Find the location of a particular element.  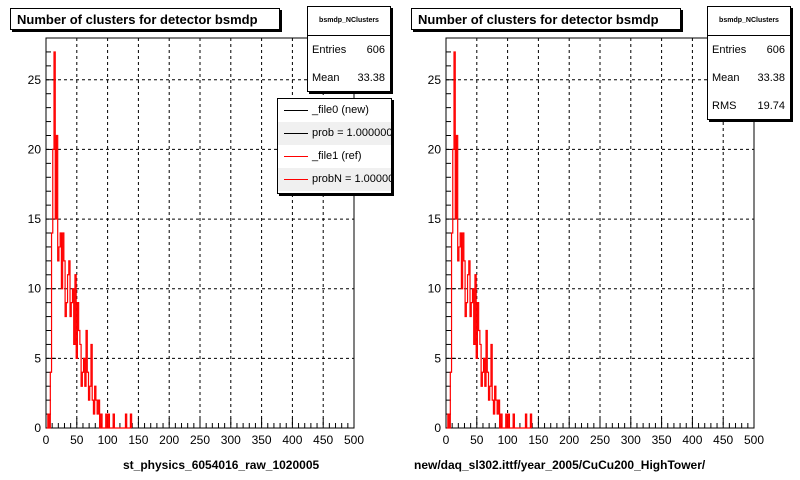

right-x-tick-label: 100 is located at coordinates (508, 440).